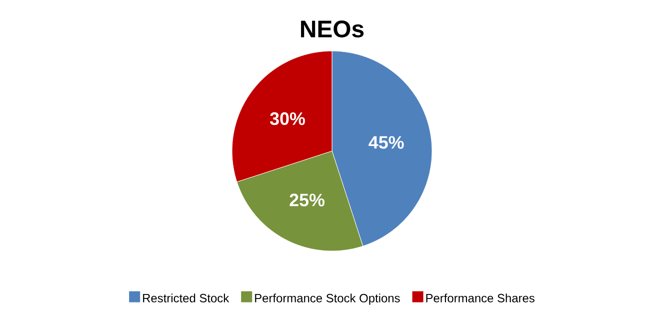  I want to click on chart-title: NEOs, so click(332, 29).